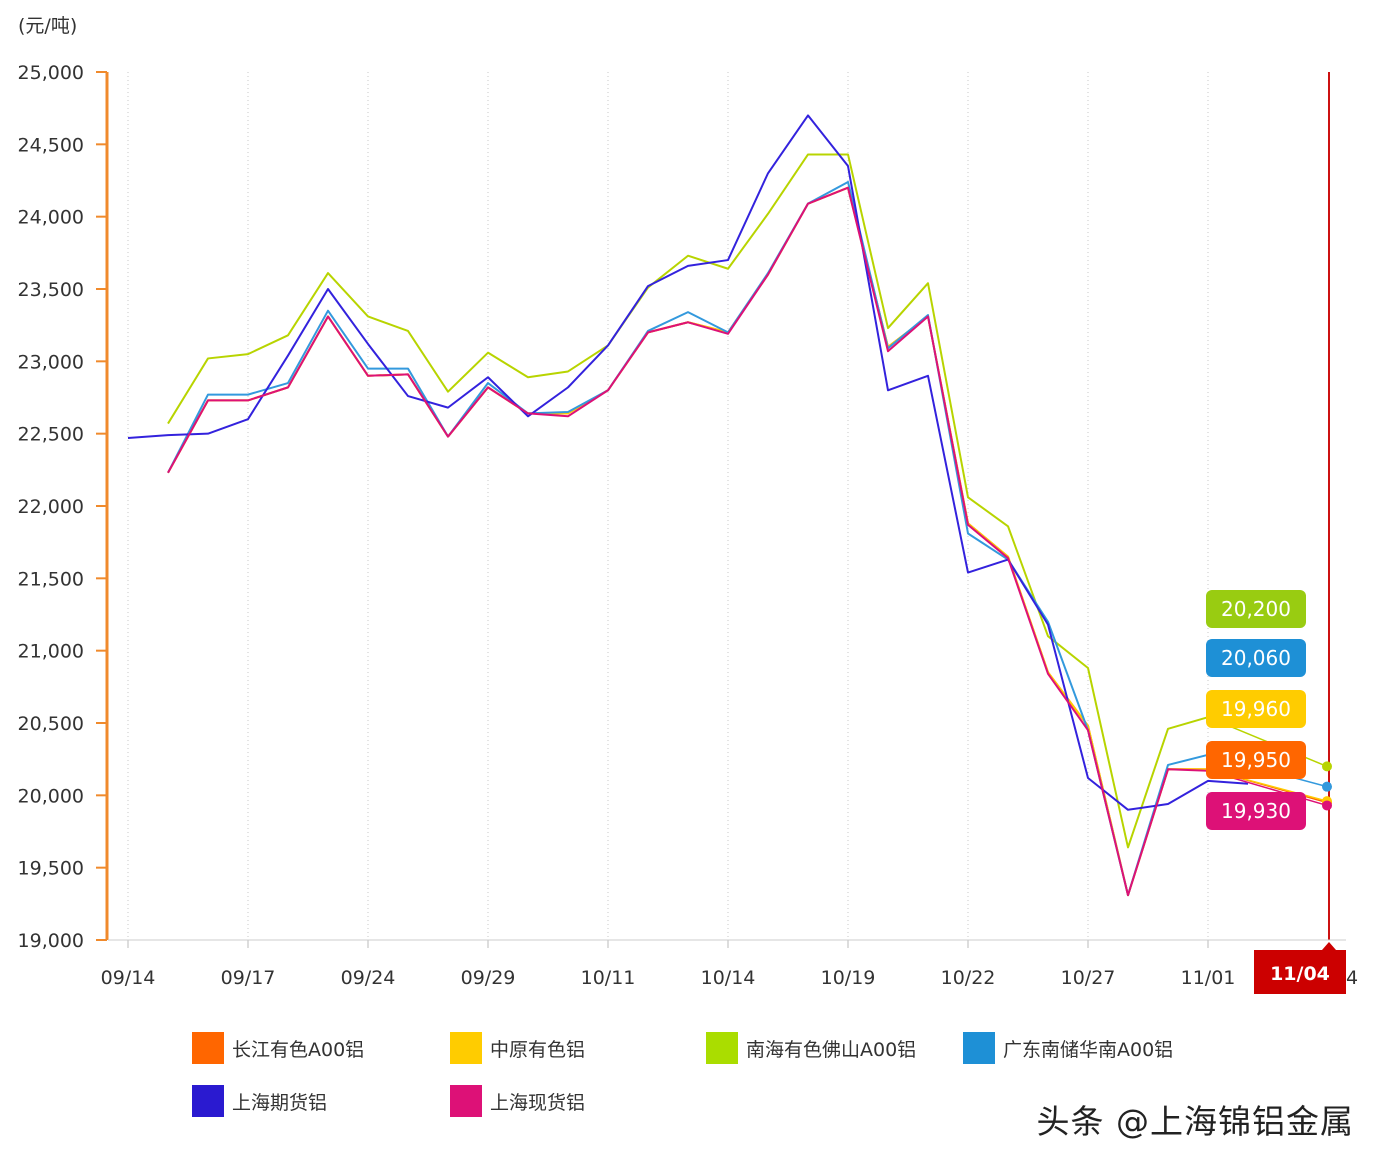 The height and width of the screenshot is (1166, 1384). What do you see at coordinates (1195, 1121) in the screenshot?
I see `watermark: 头条 @上海锦铝金属` at bounding box center [1195, 1121].